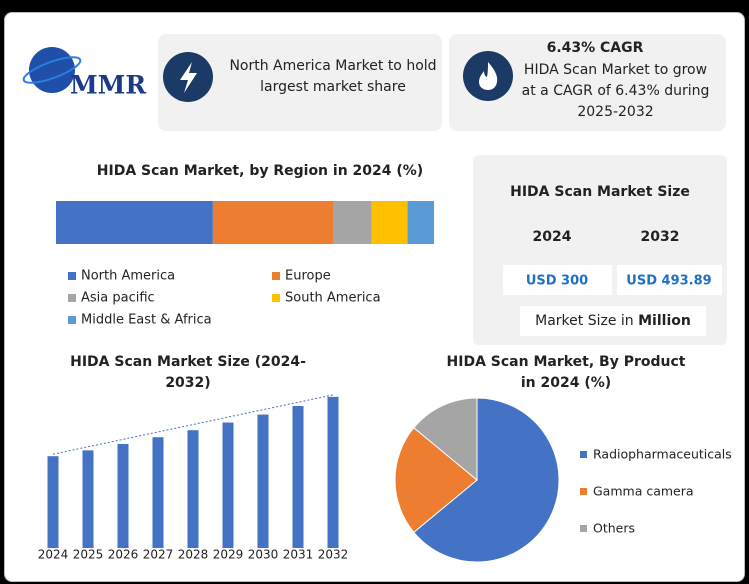  I want to click on x-tick-label: 2032, so click(333, 555).